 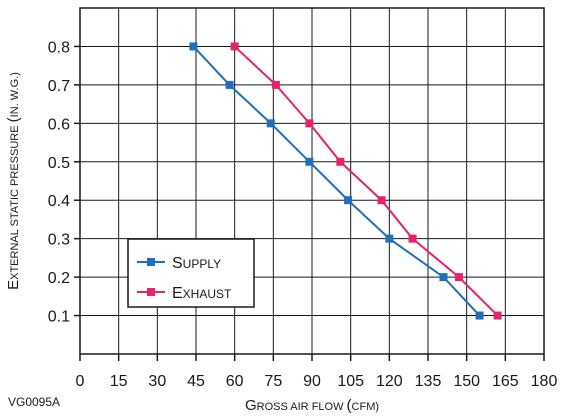 What do you see at coordinates (466, 381) in the screenshot?
I see `x-tick-label: 150` at bounding box center [466, 381].